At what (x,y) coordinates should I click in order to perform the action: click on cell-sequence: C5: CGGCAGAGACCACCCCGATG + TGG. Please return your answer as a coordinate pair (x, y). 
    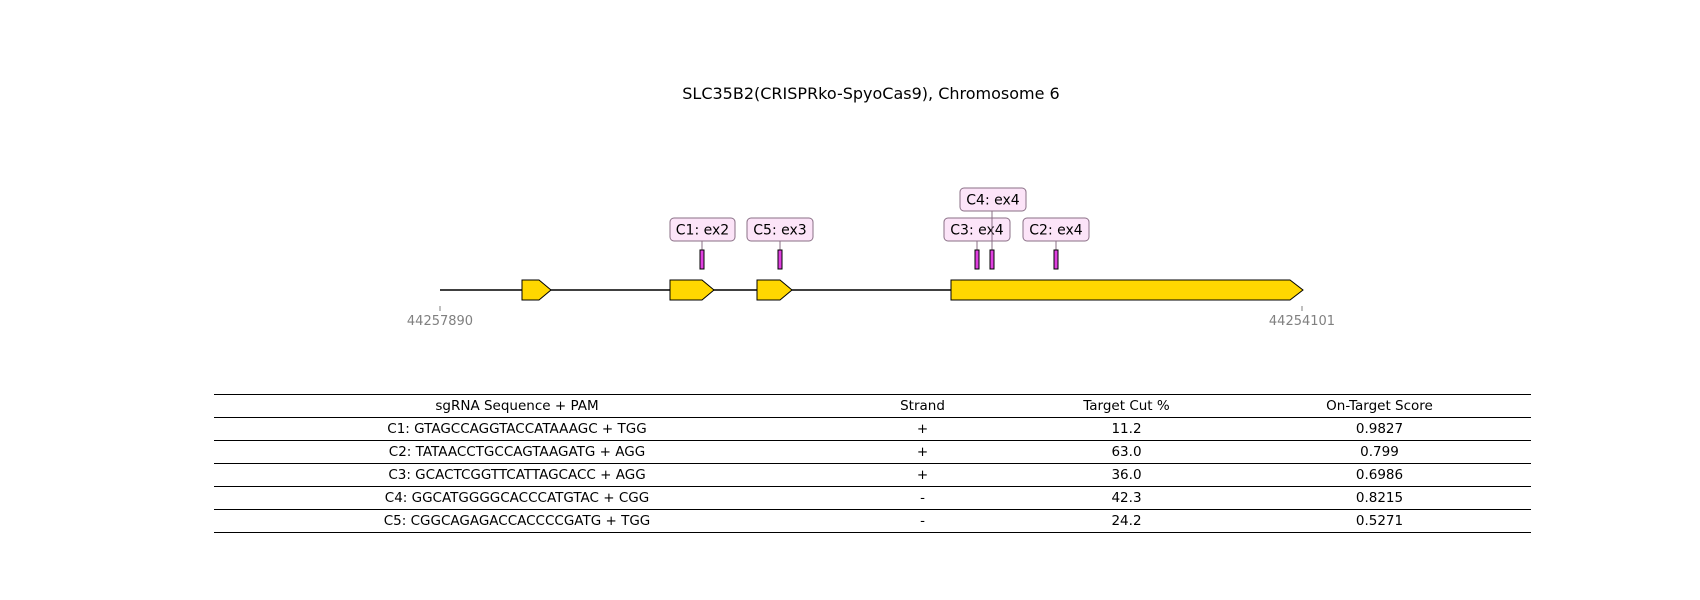
    Looking at the image, I should click on (517, 521).